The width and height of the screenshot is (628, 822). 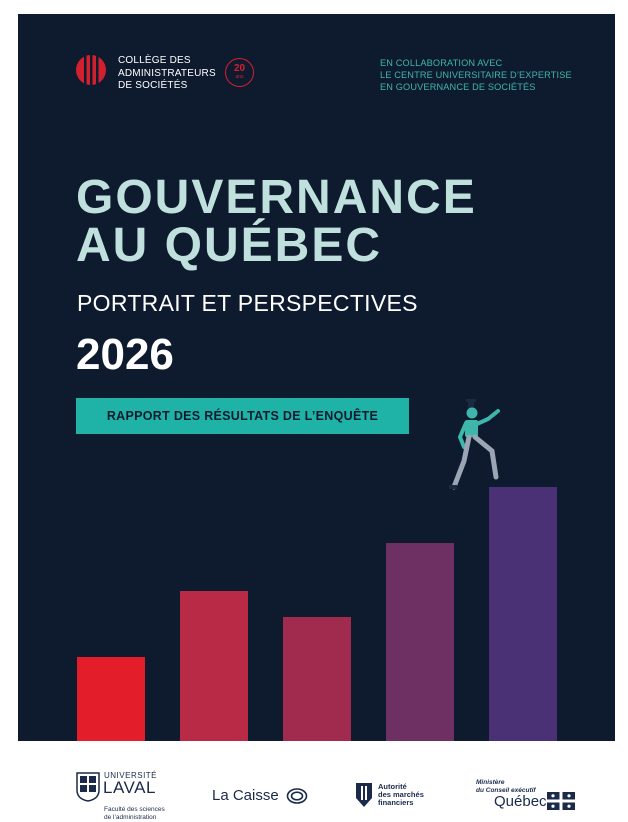 What do you see at coordinates (134, 809) in the screenshot?
I see `faculty-line: Faculté des sciences` at bounding box center [134, 809].